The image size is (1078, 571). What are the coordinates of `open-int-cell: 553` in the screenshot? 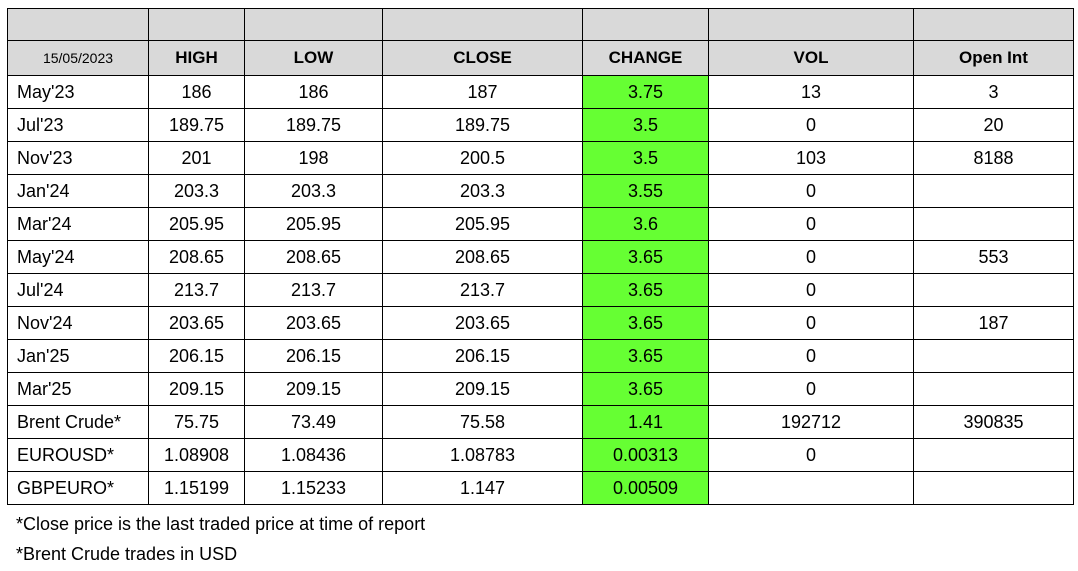 It's located at (993, 257).